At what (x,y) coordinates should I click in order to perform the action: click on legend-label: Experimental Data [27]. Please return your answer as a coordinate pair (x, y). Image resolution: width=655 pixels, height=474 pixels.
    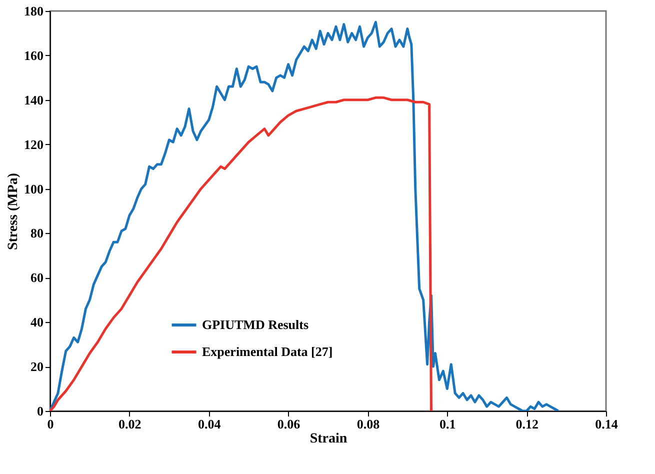
    Looking at the image, I should click on (267, 351).